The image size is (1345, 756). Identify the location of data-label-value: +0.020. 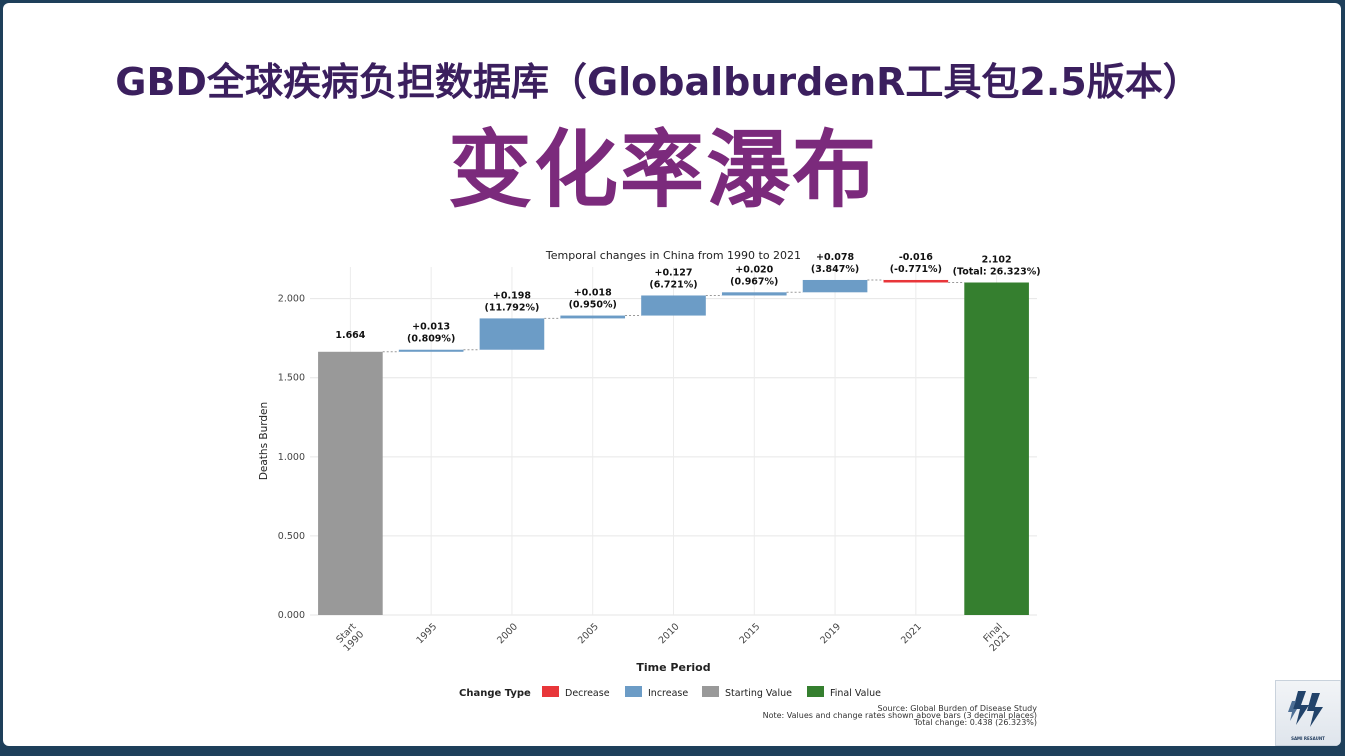
(754, 269).